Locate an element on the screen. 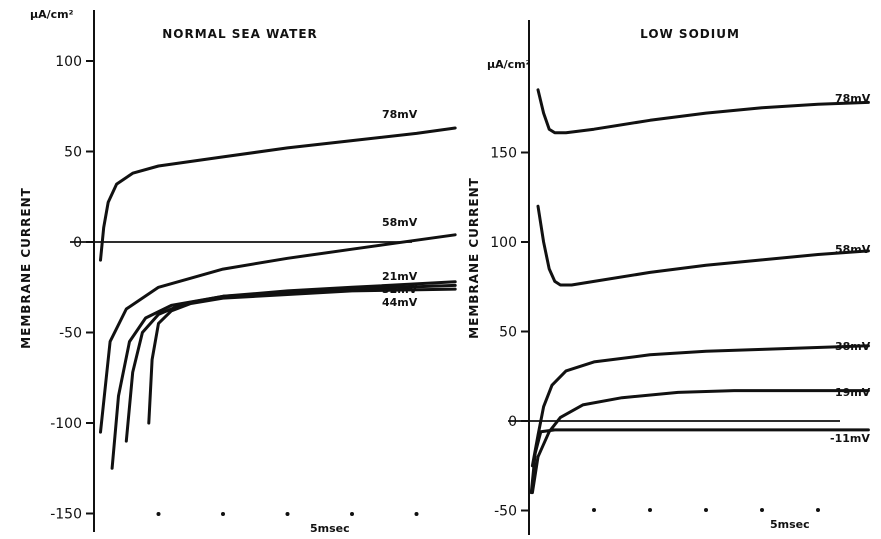  series-label: 21mV is located at coordinates (400, 276).